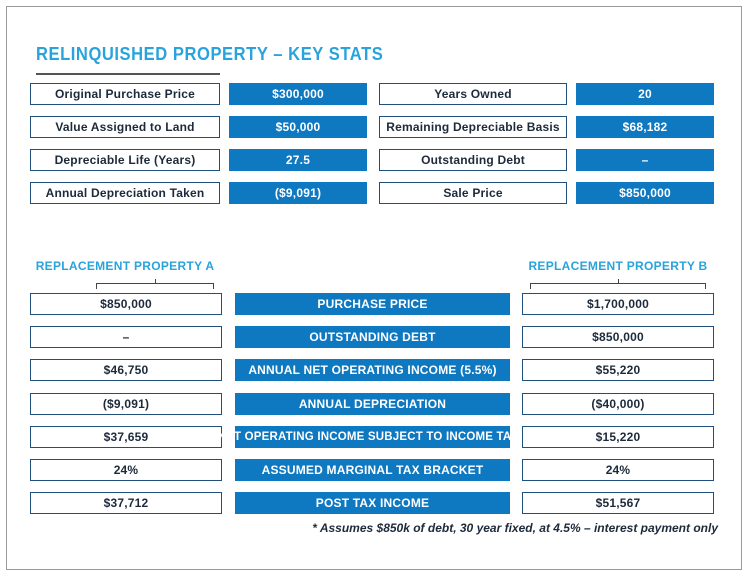 This screenshot has width=750, height=578. Describe the element at coordinates (125, 127) in the screenshot. I see `stat-label: Value Assigned to Land` at that location.